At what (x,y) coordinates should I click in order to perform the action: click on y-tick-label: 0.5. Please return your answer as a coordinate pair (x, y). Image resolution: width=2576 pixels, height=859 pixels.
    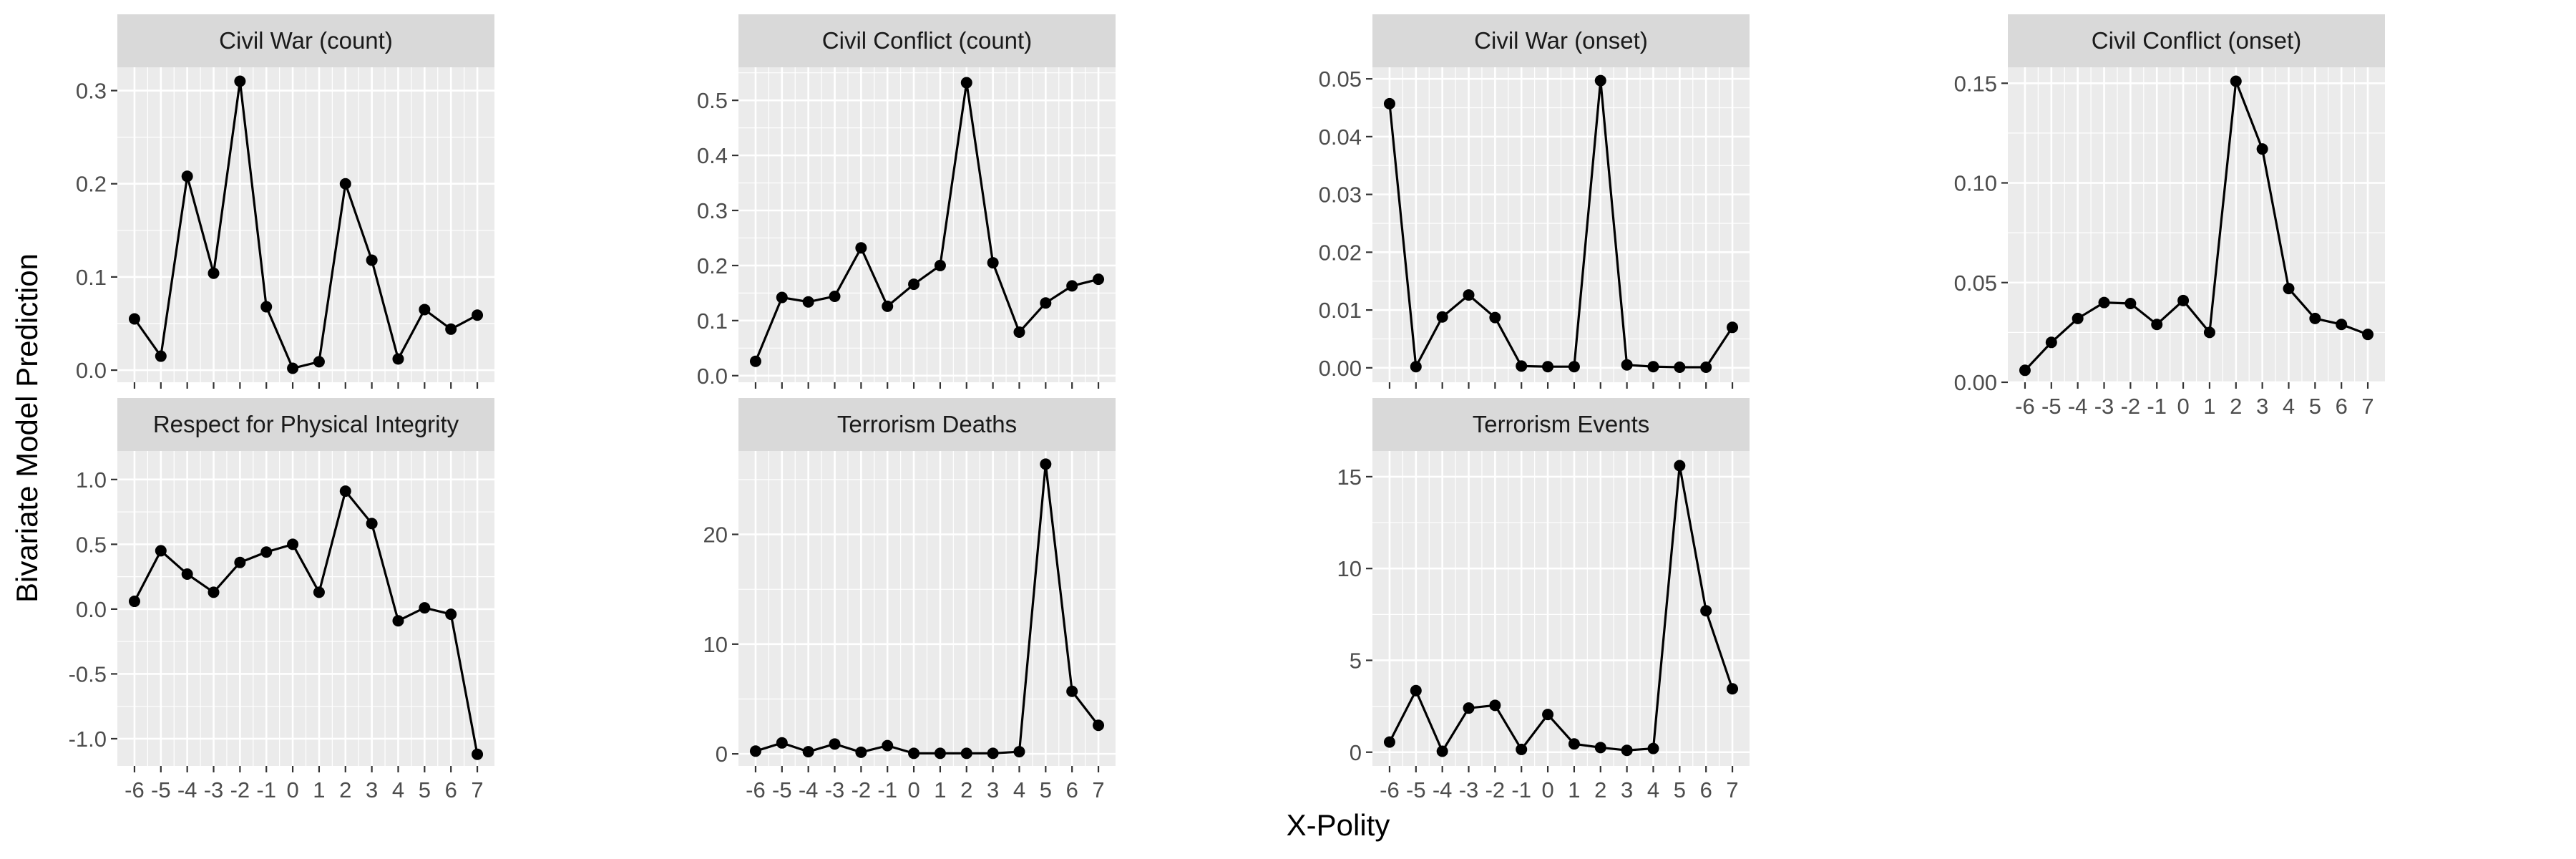
    Looking at the image, I should click on (712, 100).